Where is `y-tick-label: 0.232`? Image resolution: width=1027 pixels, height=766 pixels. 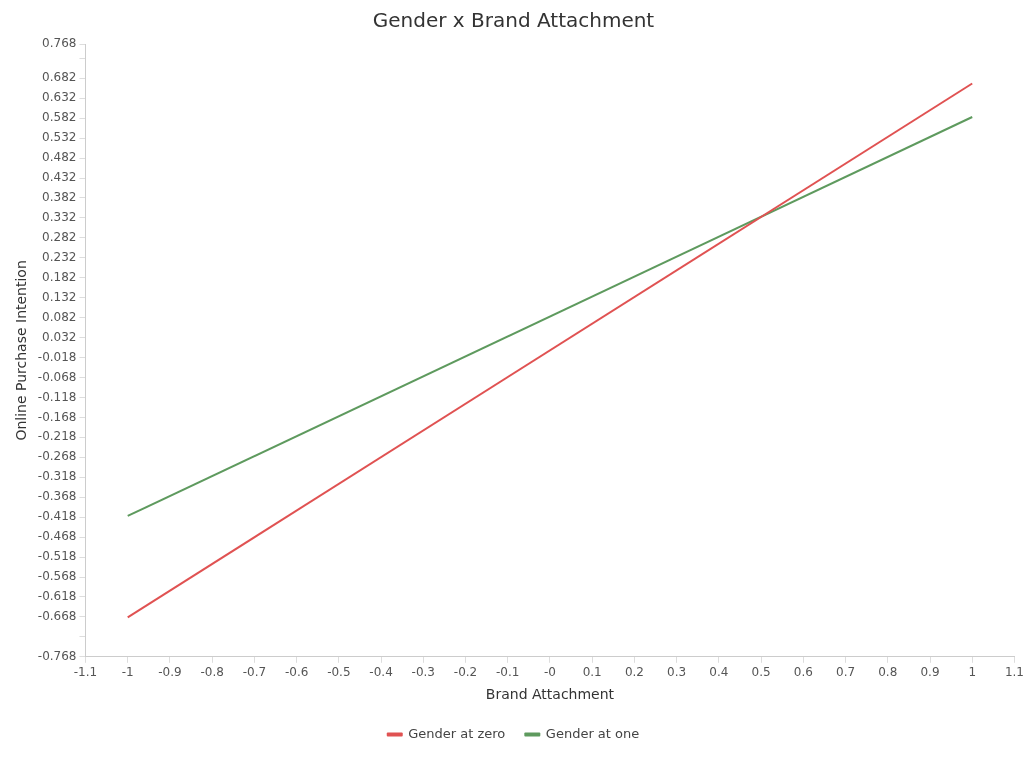 y-tick-label: 0.232 is located at coordinates (59, 256).